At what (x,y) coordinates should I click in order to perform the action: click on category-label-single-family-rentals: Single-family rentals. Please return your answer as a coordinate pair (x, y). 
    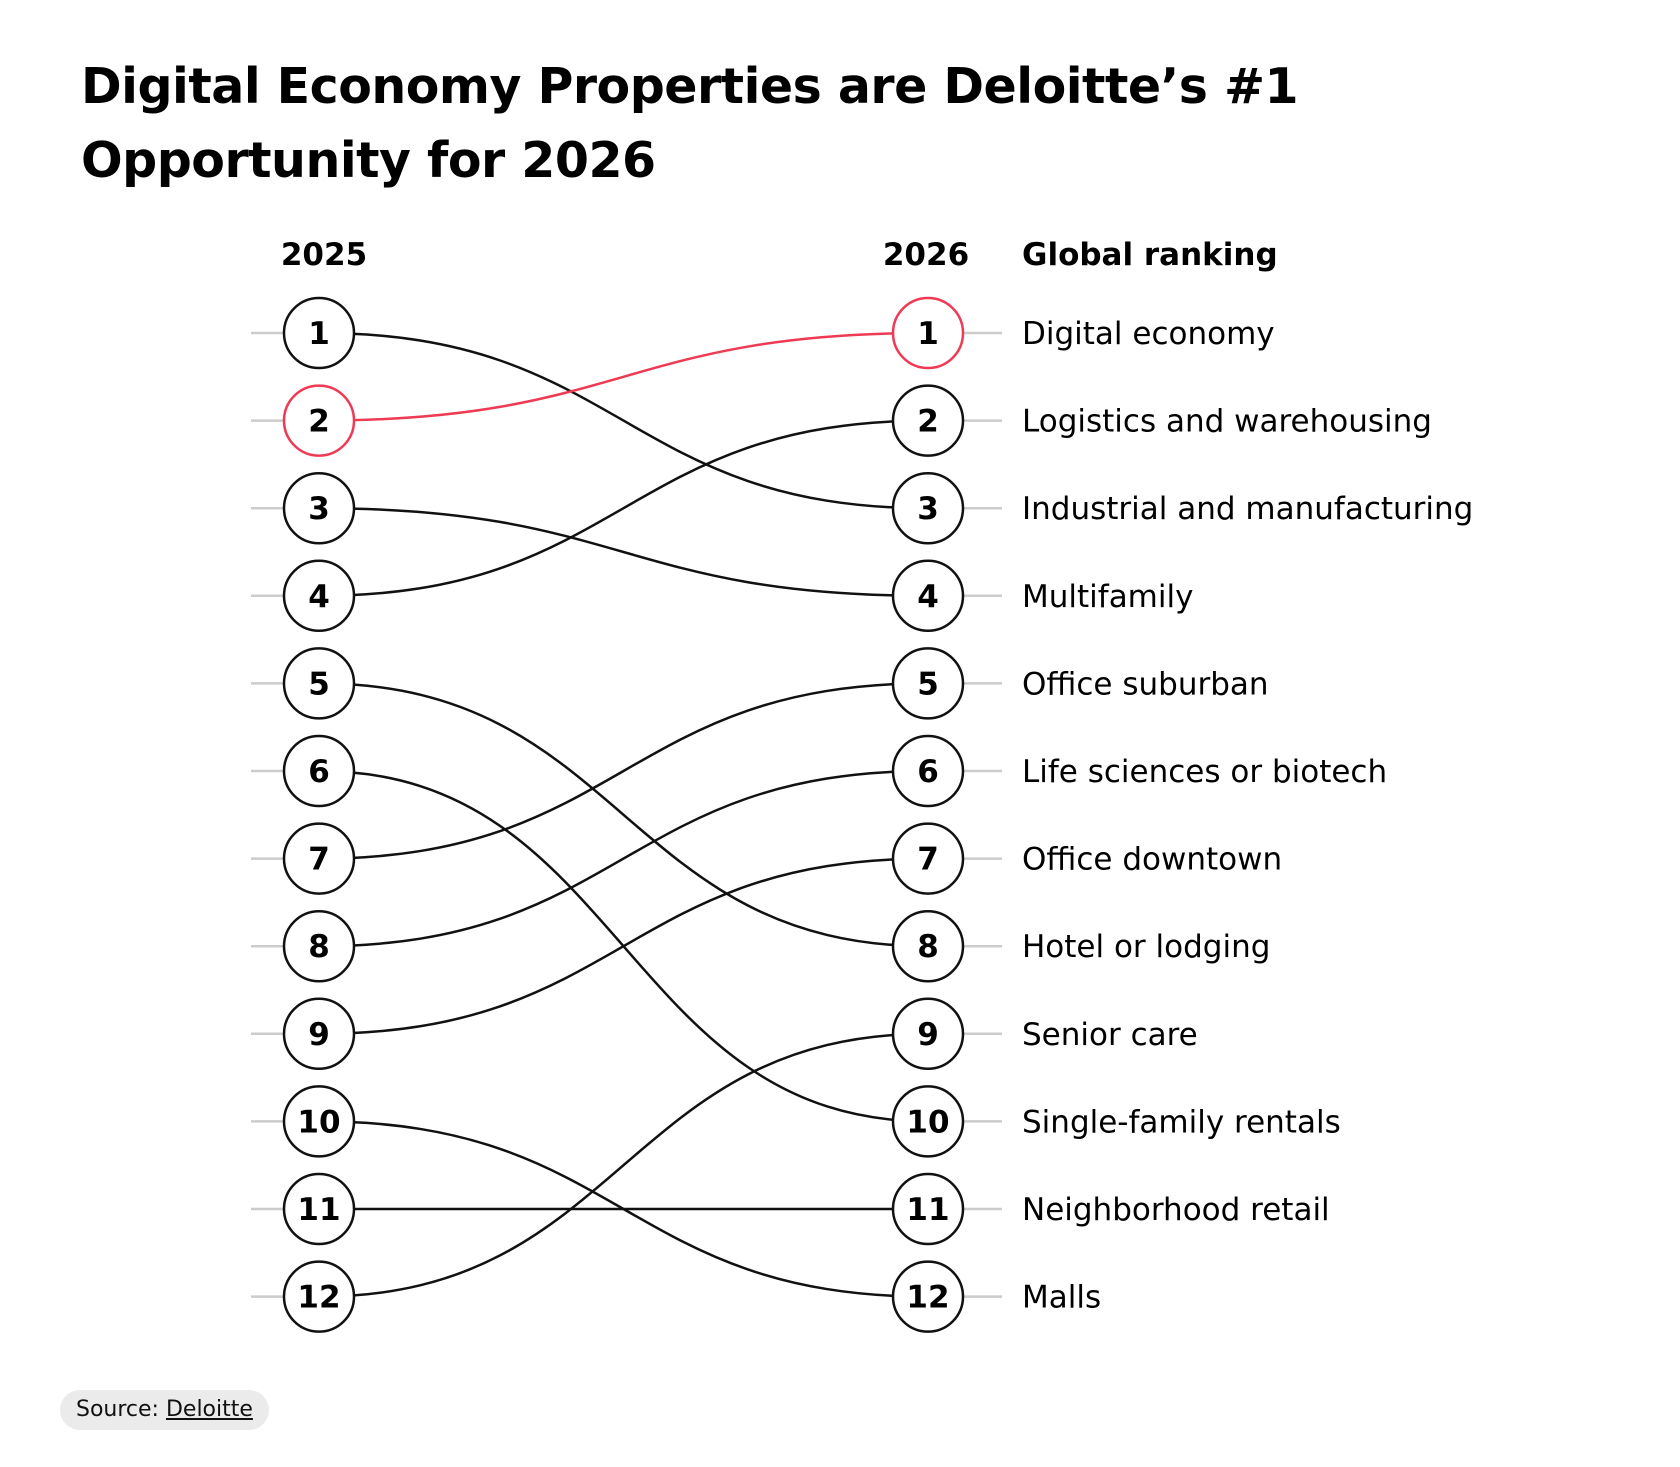
    Looking at the image, I should click on (1181, 1122).